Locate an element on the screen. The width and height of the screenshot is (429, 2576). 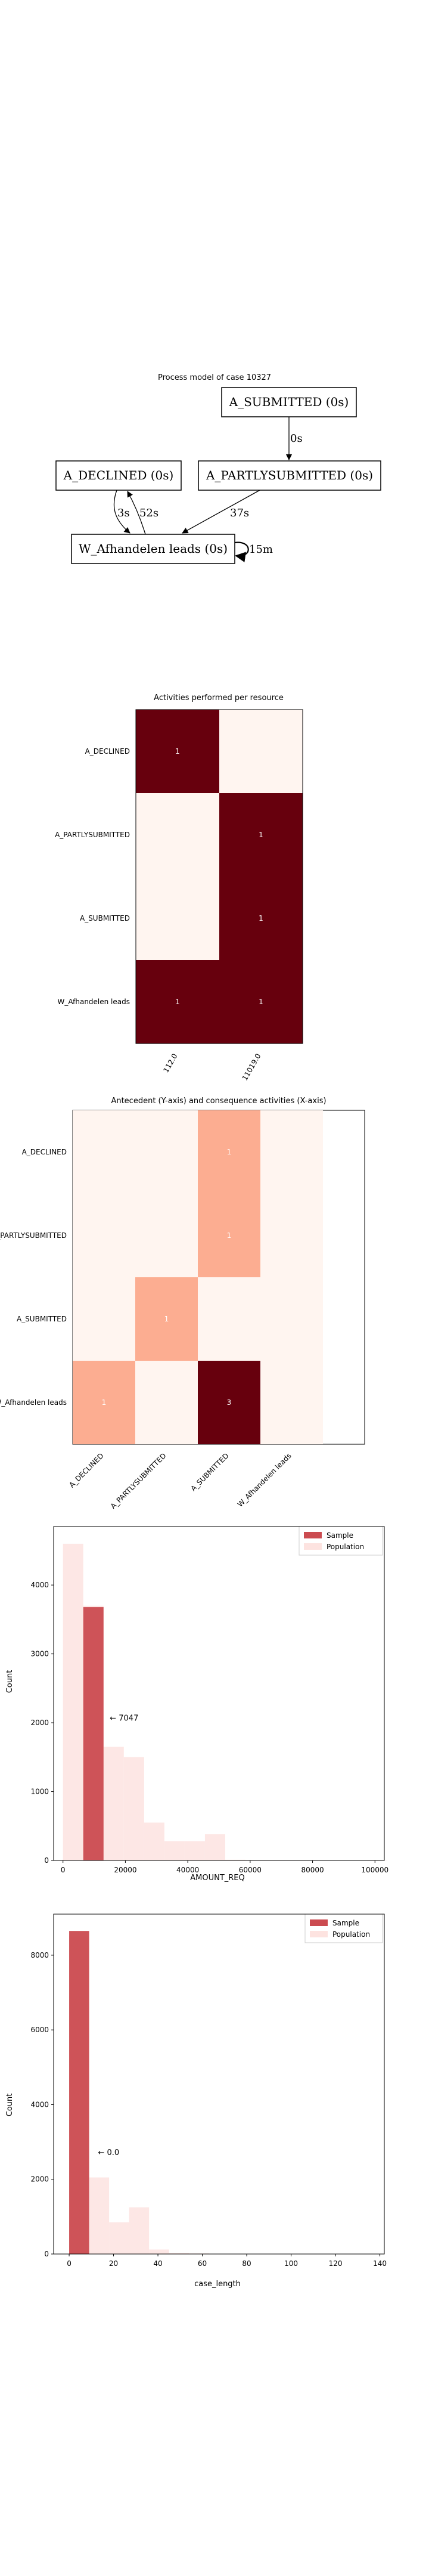
annotation: ← 0.0 is located at coordinates (108, 2153).